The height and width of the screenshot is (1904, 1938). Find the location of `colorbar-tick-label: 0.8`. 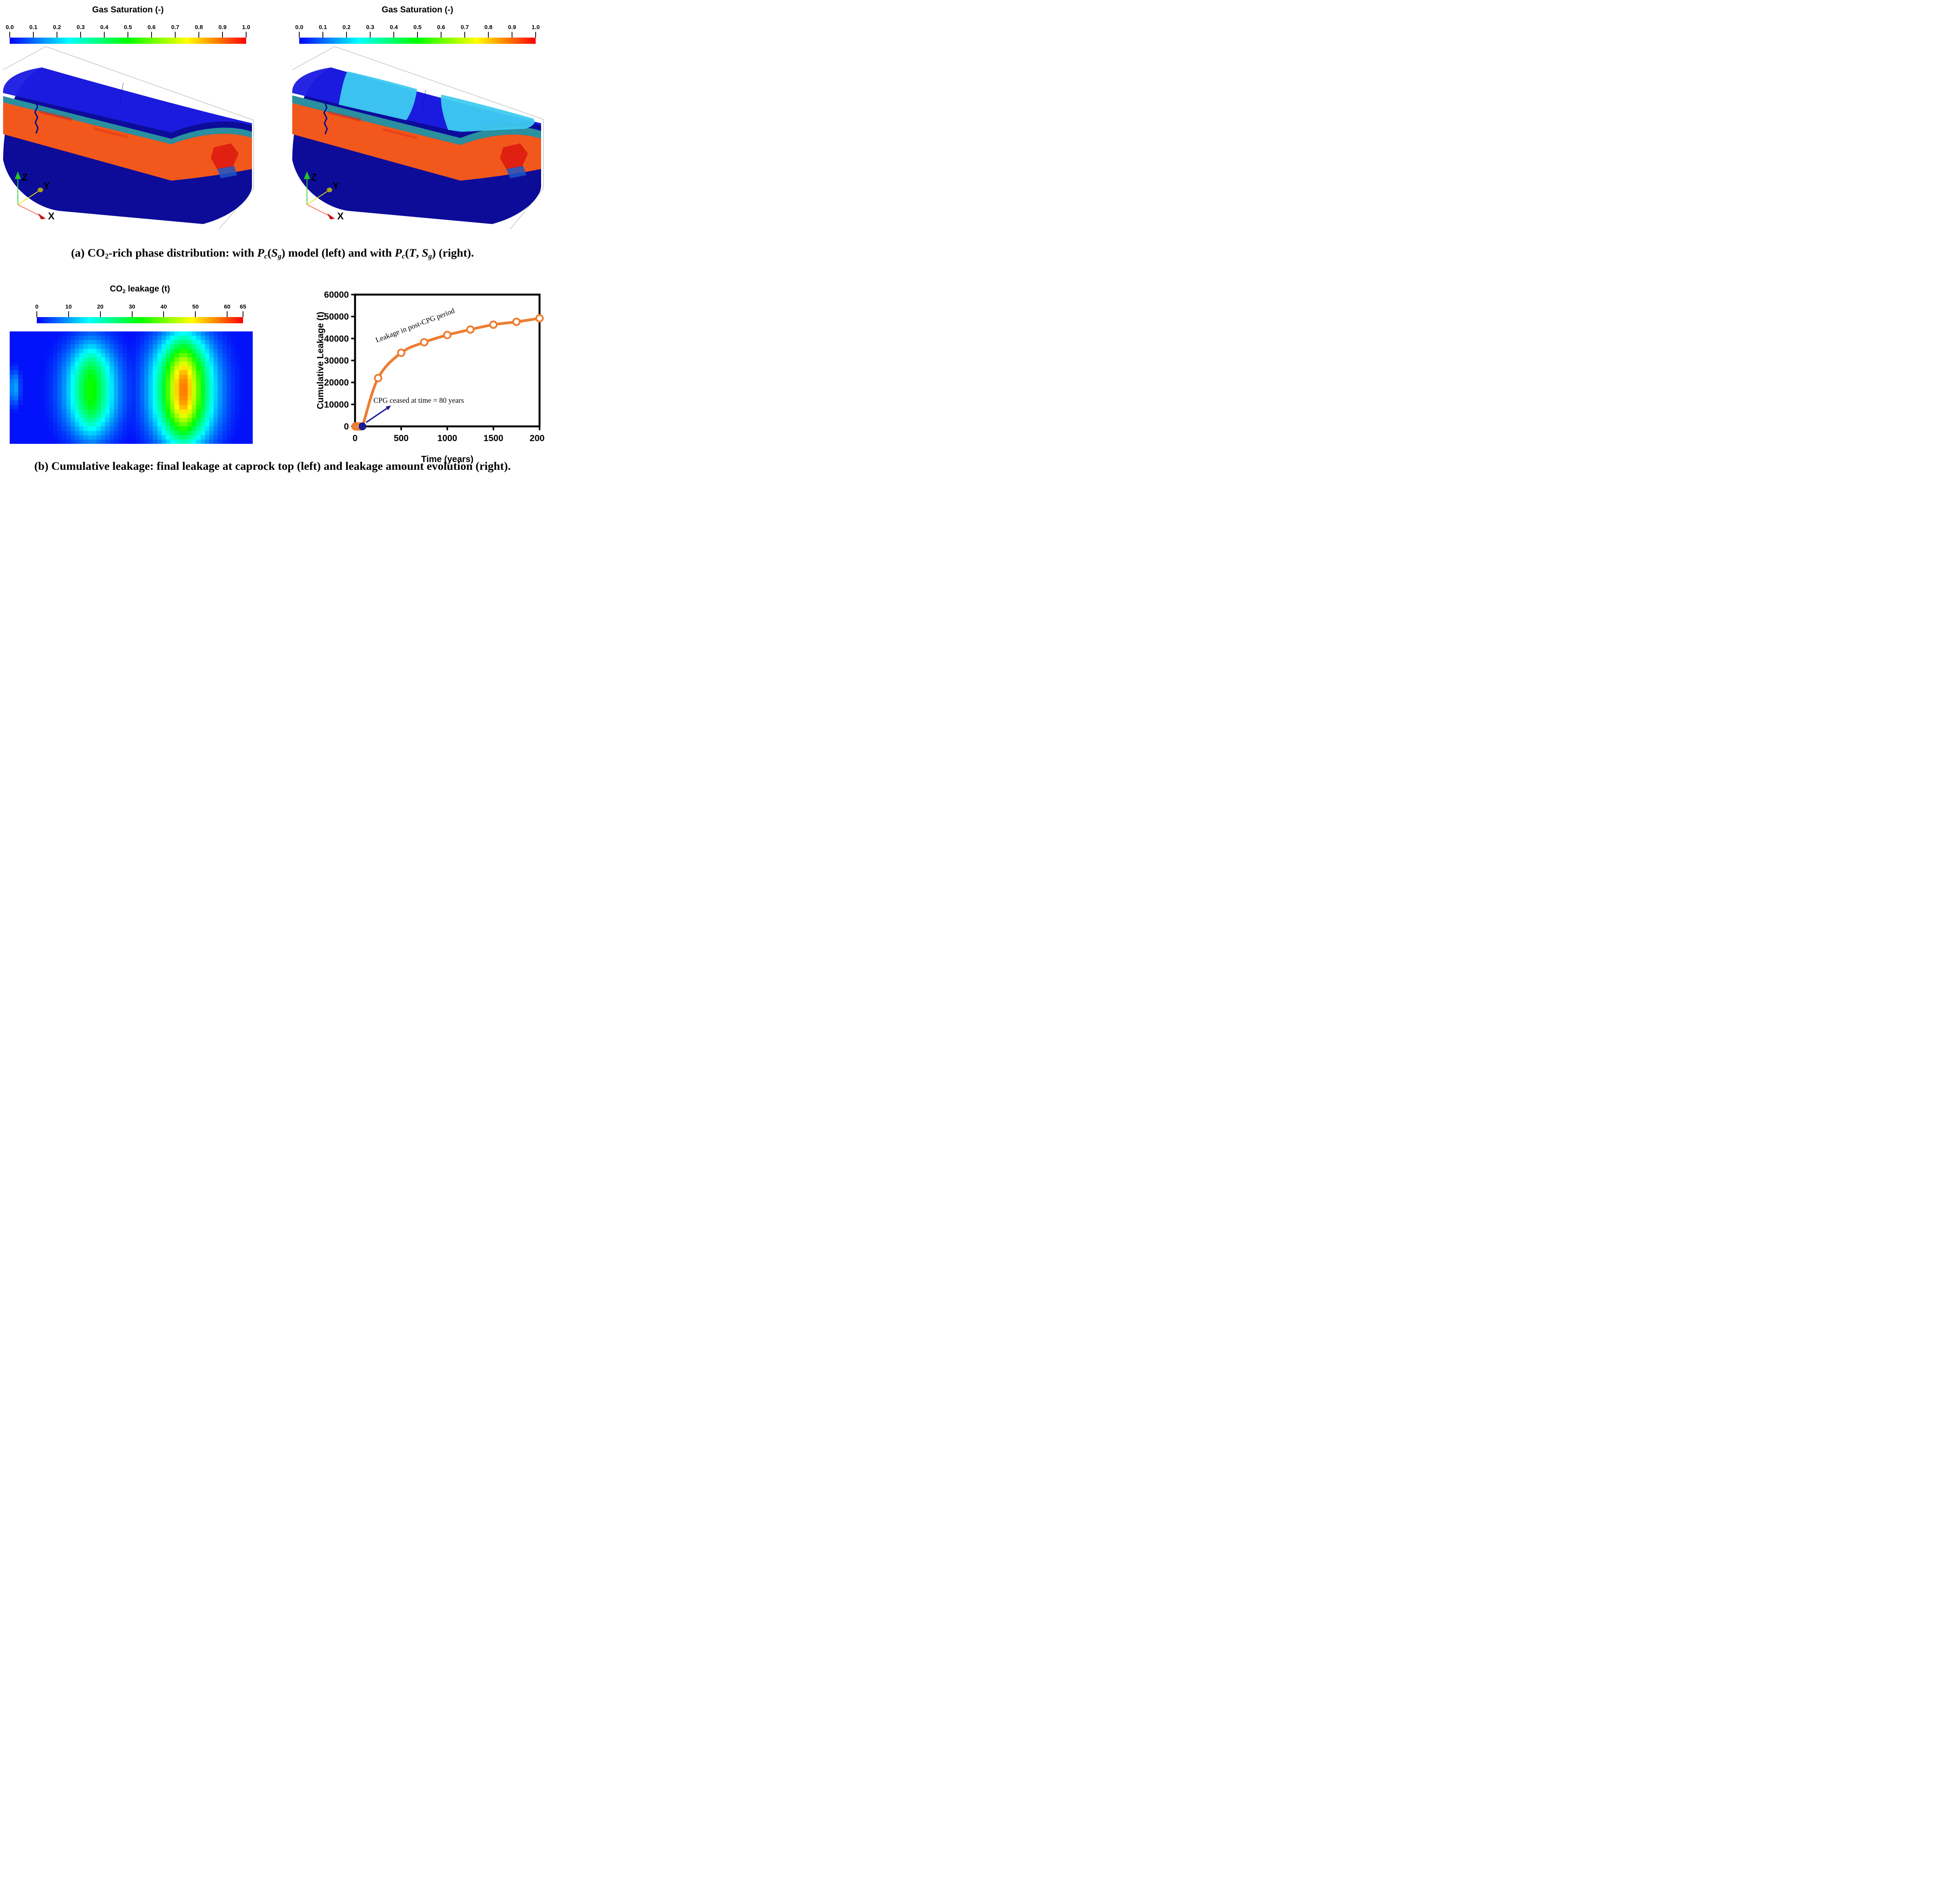

colorbar-tick-label: 0.8 is located at coordinates (199, 28).